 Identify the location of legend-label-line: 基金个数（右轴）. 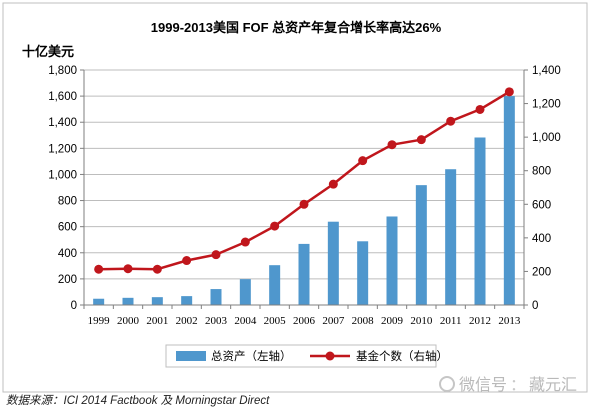
(402, 356).